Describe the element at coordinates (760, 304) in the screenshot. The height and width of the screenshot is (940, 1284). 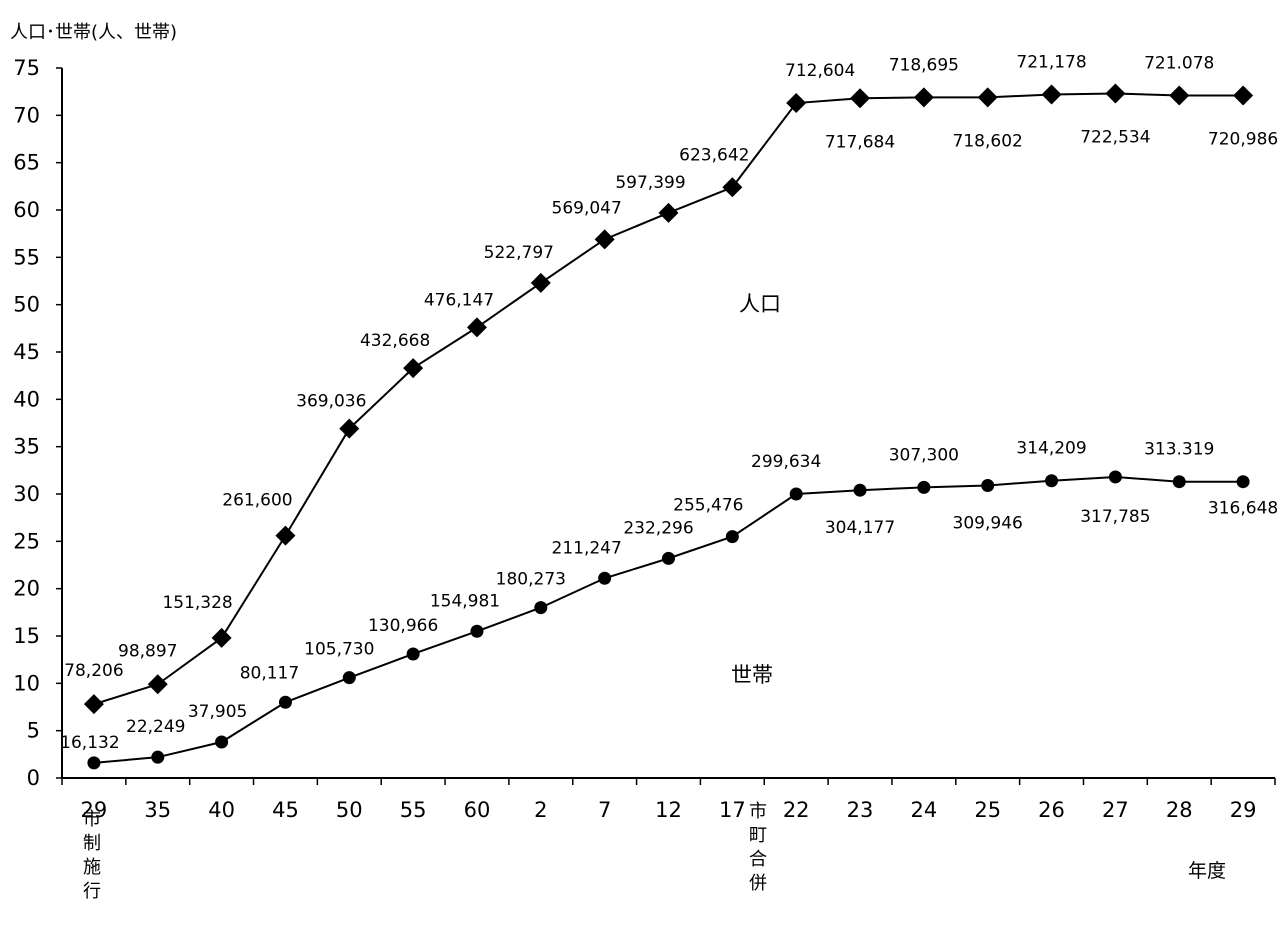
I see `series-label-population: 人口` at that location.